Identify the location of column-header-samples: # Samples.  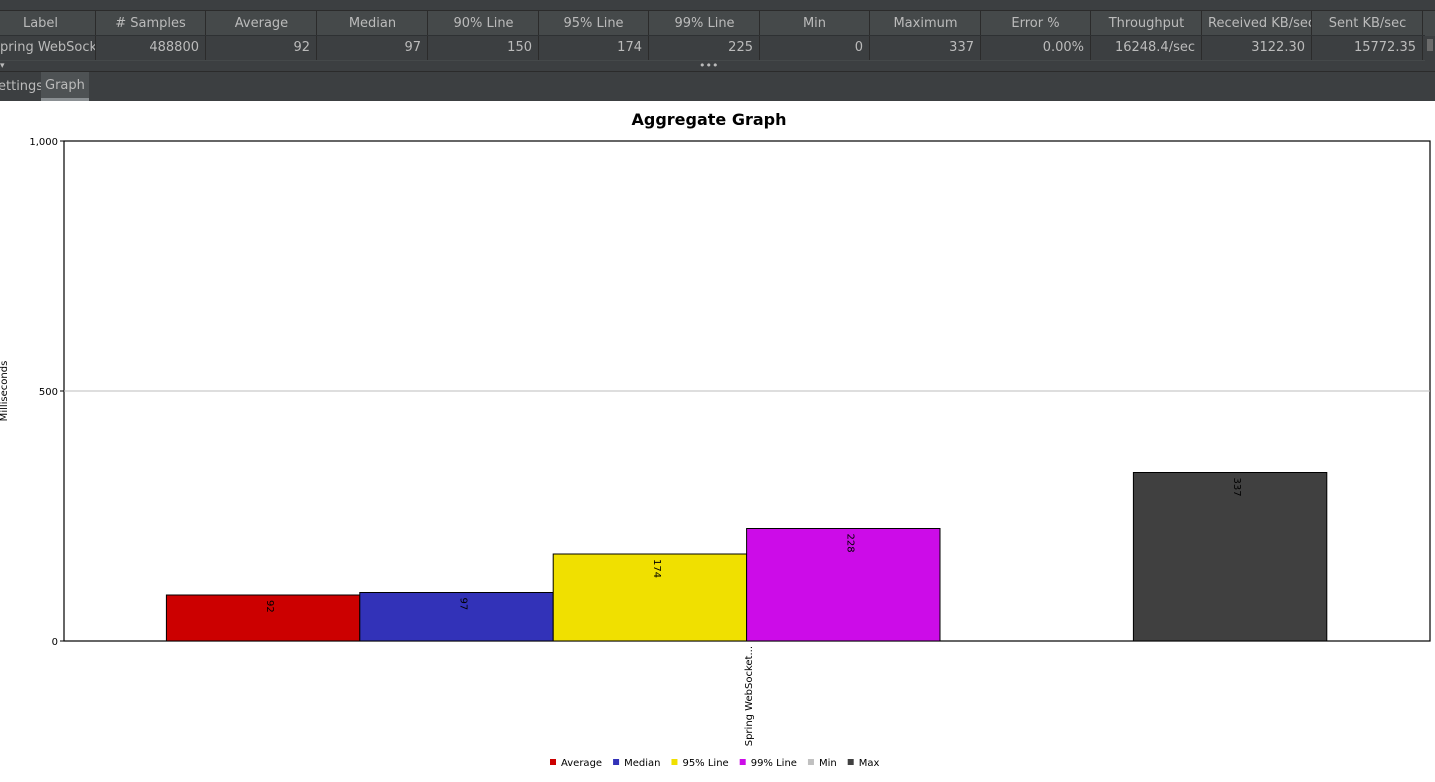
(151, 23).